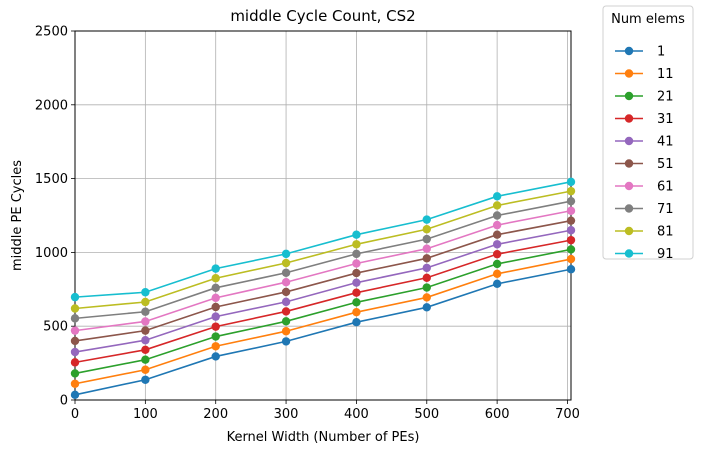 This screenshot has width=701, height=453. Describe the element at coordinates (64, 401) in the screenshot. I see `y-tick-label: 0` at that location.